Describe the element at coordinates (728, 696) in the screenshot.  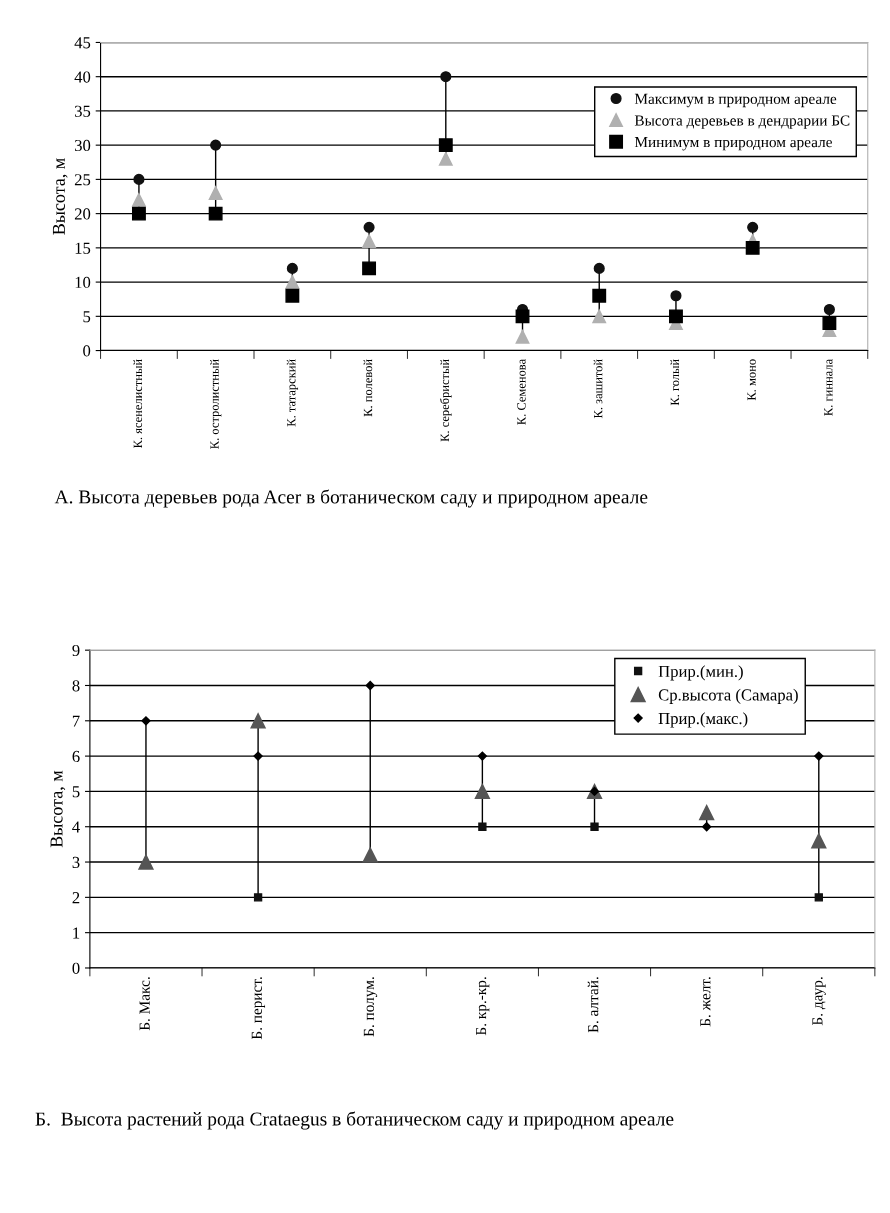
I see `legend-label: Ср.высота (Самара)` at that location.